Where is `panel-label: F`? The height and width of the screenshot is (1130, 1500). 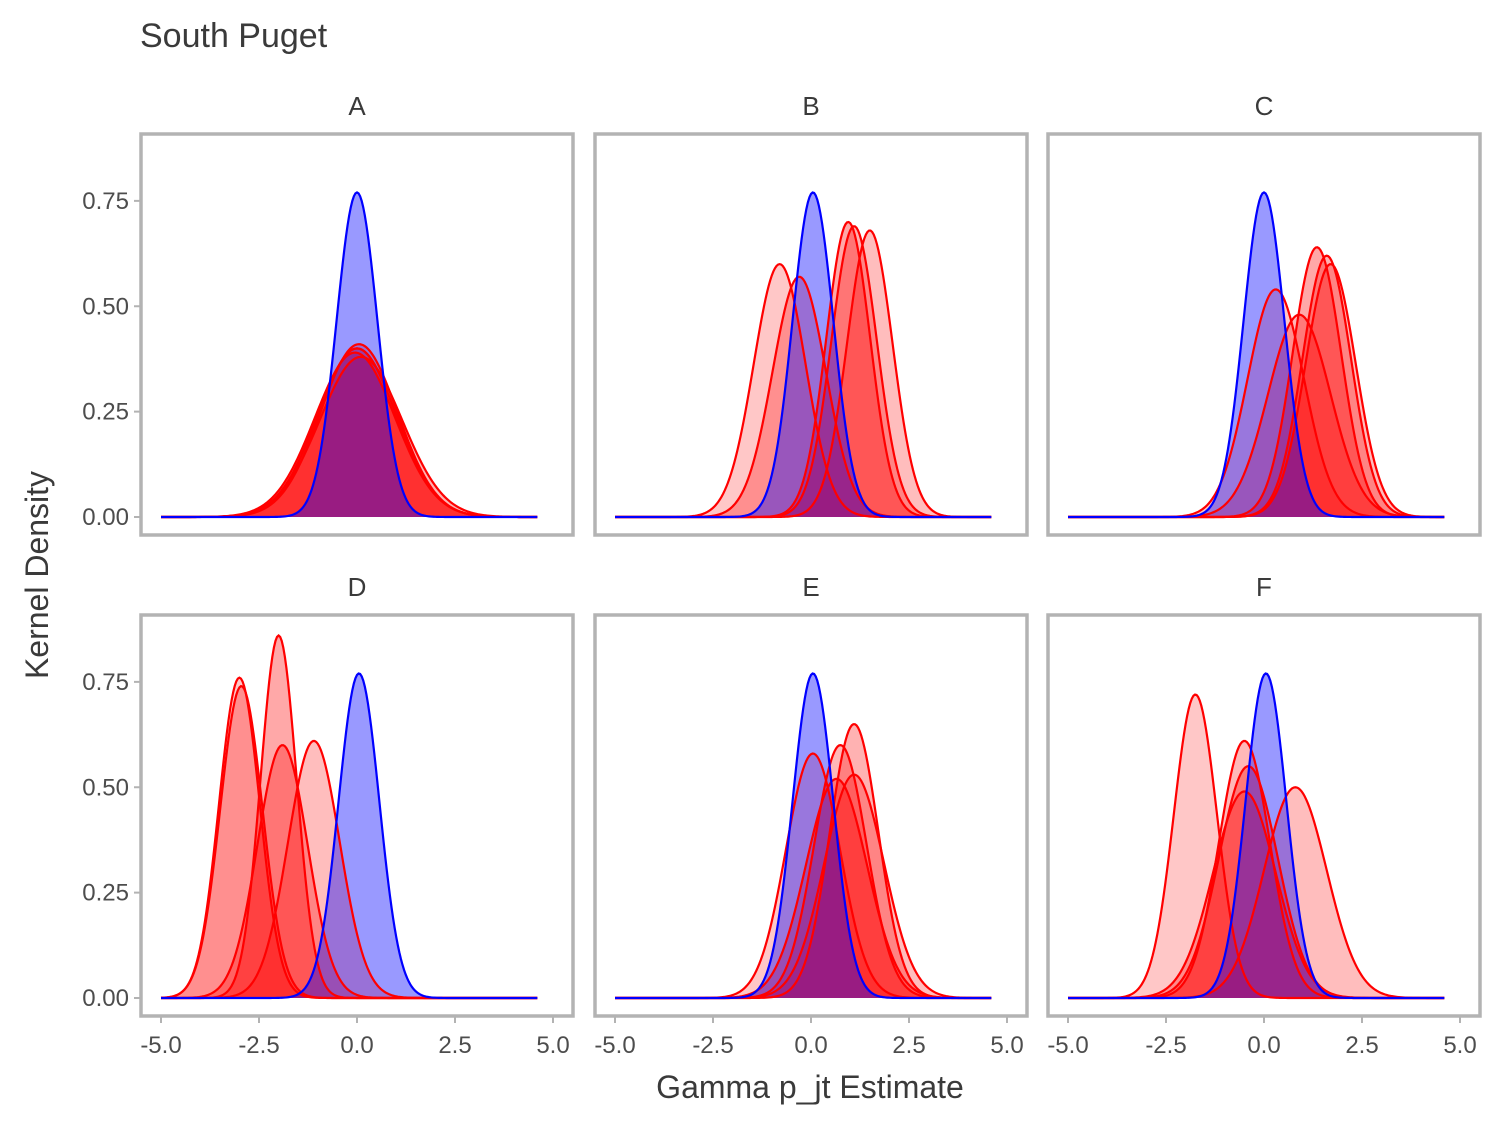
panel-label: F is located at coordinates (1264, 587).